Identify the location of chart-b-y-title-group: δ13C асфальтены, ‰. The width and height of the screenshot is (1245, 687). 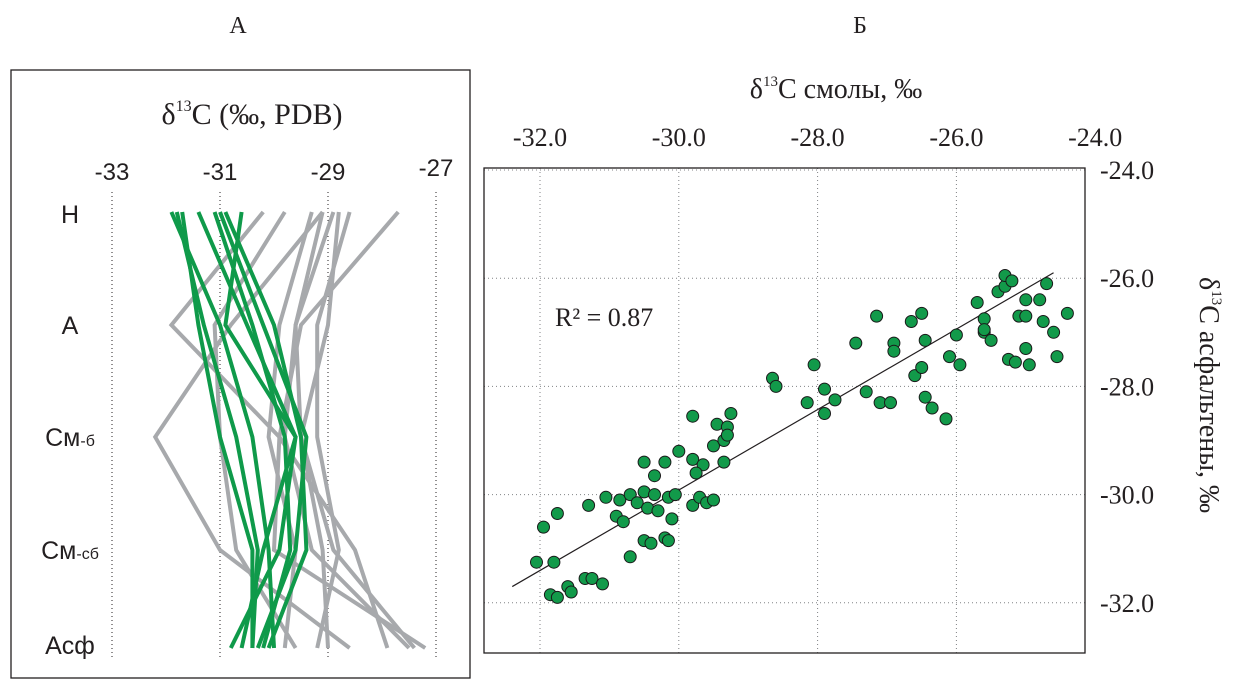
(1208, 395).